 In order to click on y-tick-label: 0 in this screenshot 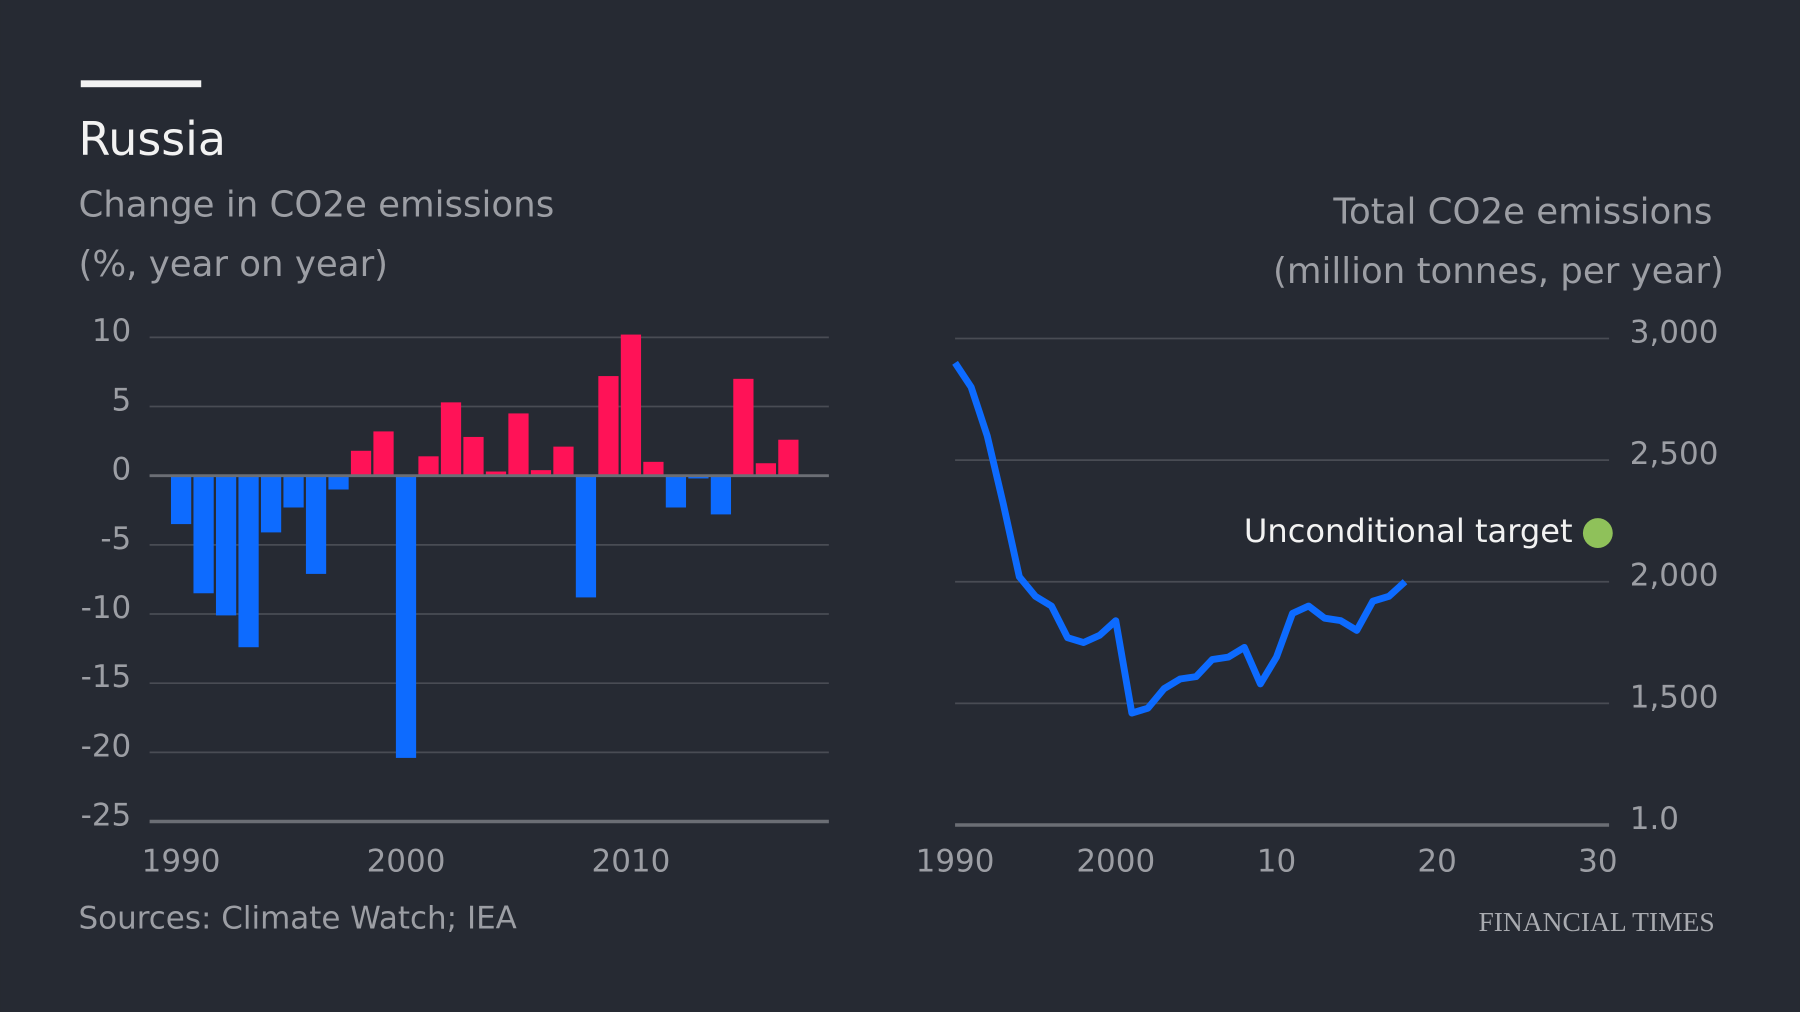, I will do `click(122, 470)`.